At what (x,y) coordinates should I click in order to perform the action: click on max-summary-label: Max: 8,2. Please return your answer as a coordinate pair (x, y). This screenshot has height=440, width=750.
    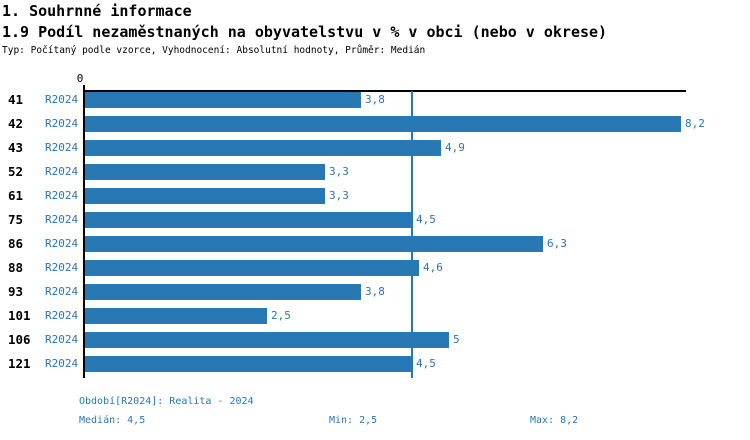
    Looking at the image, I should click on (554, 420).